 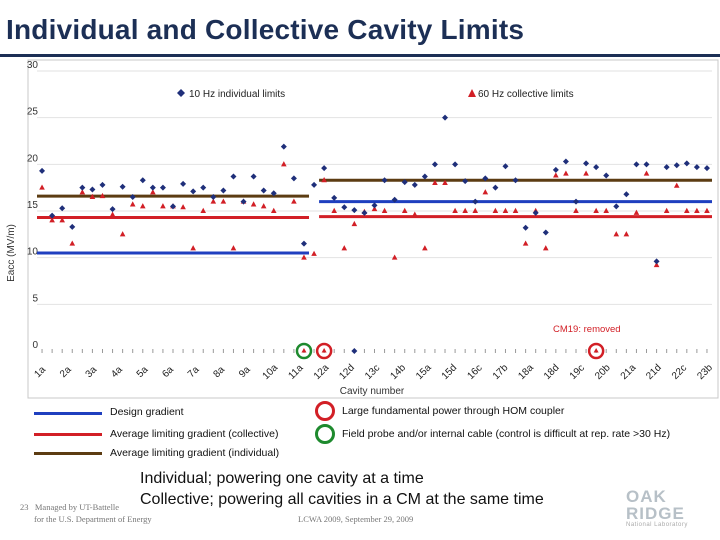 I want to click on footer-conference: LCWA 2009, September 29, 2009, so click(x=356, y=519).